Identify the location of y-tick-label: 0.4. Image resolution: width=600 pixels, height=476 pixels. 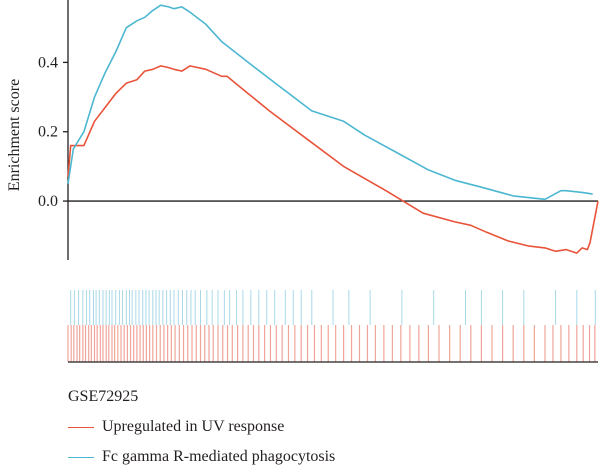
(48, 62).